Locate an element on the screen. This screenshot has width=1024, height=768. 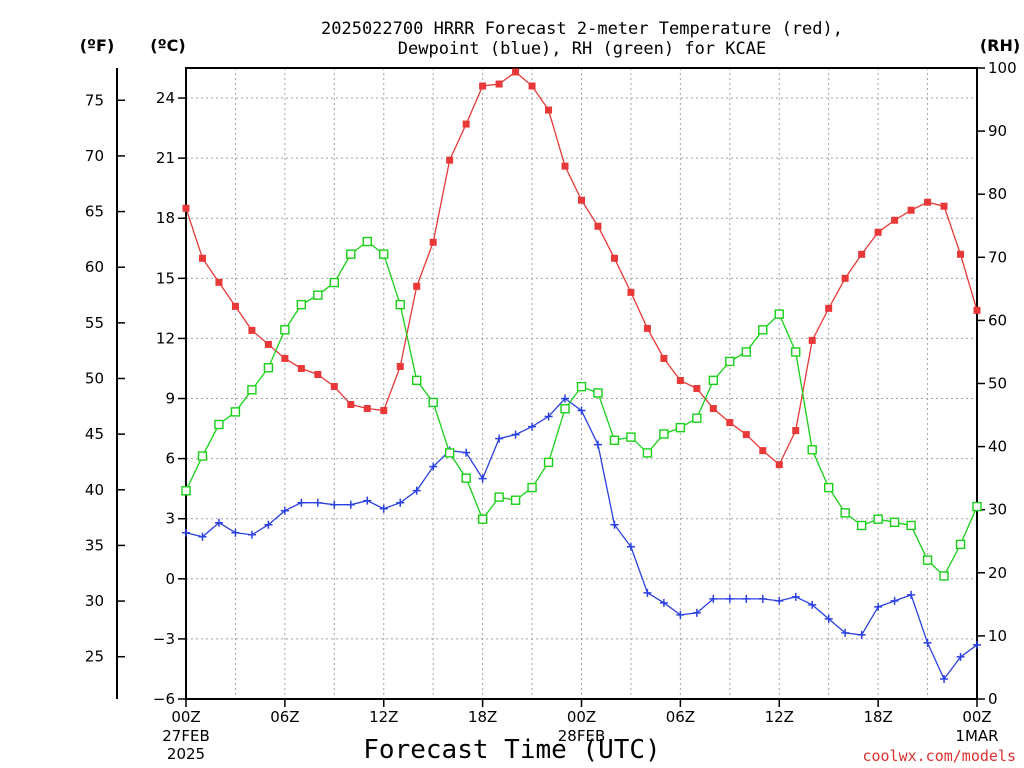
x-tick-label-date: 28FEB is located at coordinates (581, 736).